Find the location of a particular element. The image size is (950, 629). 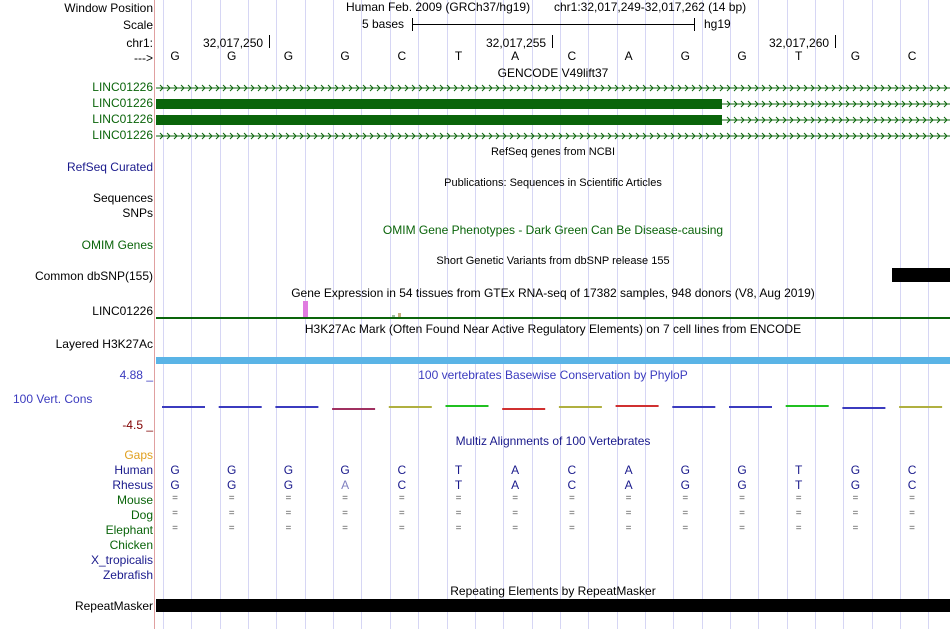

repeatmasker-track-title: Repeating Elements by RepeatMasker is located at coordinates (553, 591).